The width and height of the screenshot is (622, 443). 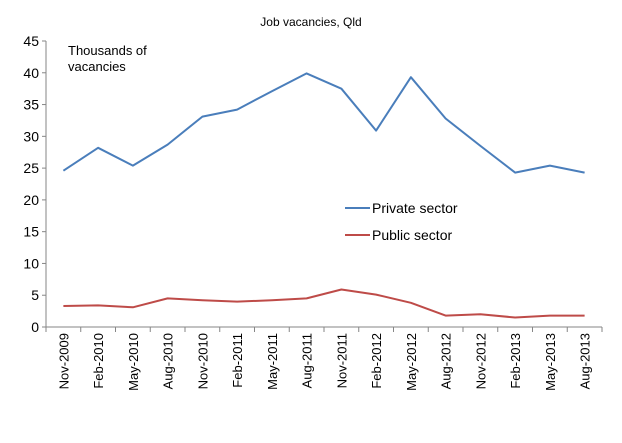 What do you see at coordinates (415, 208) in the screenshot?
I see `legend-label: Private sector` at bounding box center [415, 208].